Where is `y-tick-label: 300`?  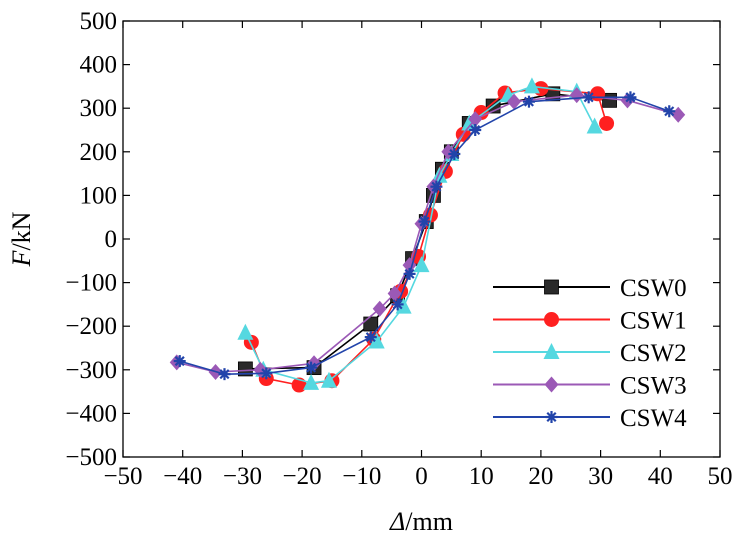
y-tick-label: 300 is located at coordinates (99, 108).